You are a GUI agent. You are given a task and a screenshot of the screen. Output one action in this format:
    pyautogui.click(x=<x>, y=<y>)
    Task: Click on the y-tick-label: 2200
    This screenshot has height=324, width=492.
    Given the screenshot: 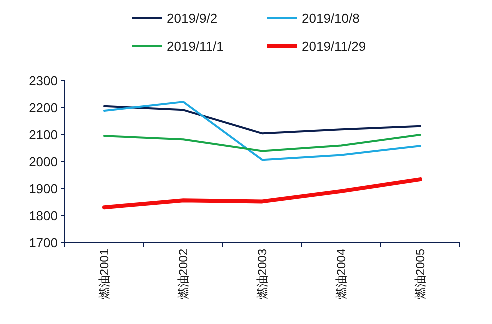 What is the action you would take?
    pyautogui.click(x=43, y=108)
    